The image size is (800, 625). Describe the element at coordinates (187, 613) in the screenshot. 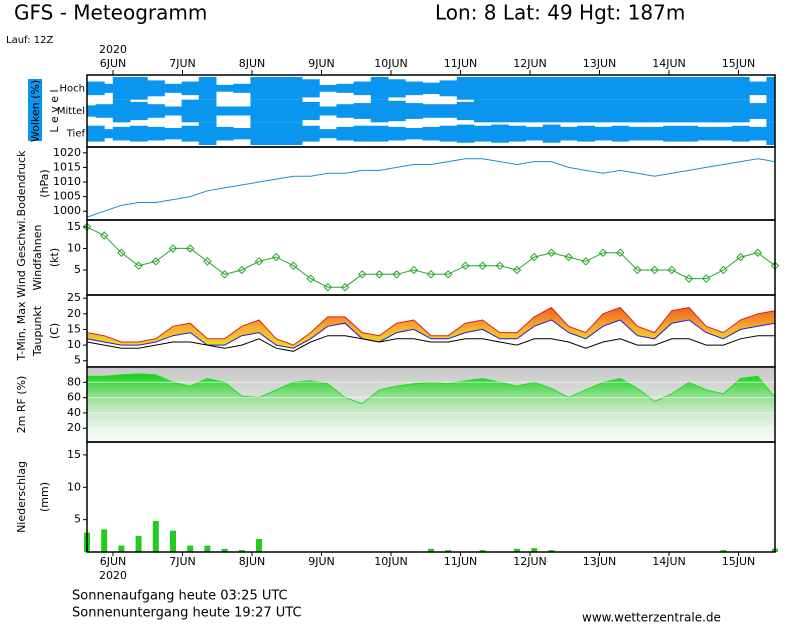

I see `sunset: Sonnenuntergang heute 19:27 UTC` at that location.